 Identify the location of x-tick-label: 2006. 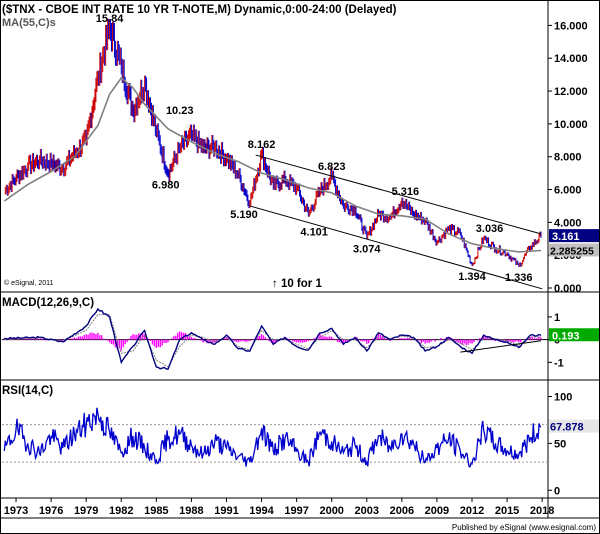
(402, 511).